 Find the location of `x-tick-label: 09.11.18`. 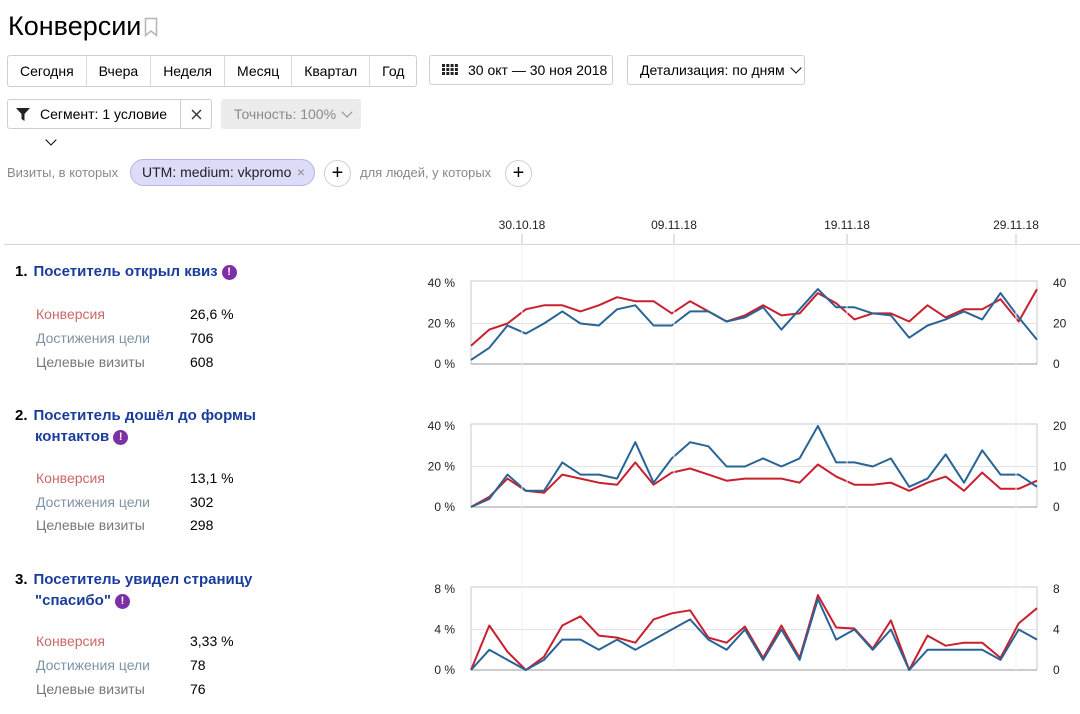

x-tick-label: 09.11.18 is located at coordinates (674, 225).